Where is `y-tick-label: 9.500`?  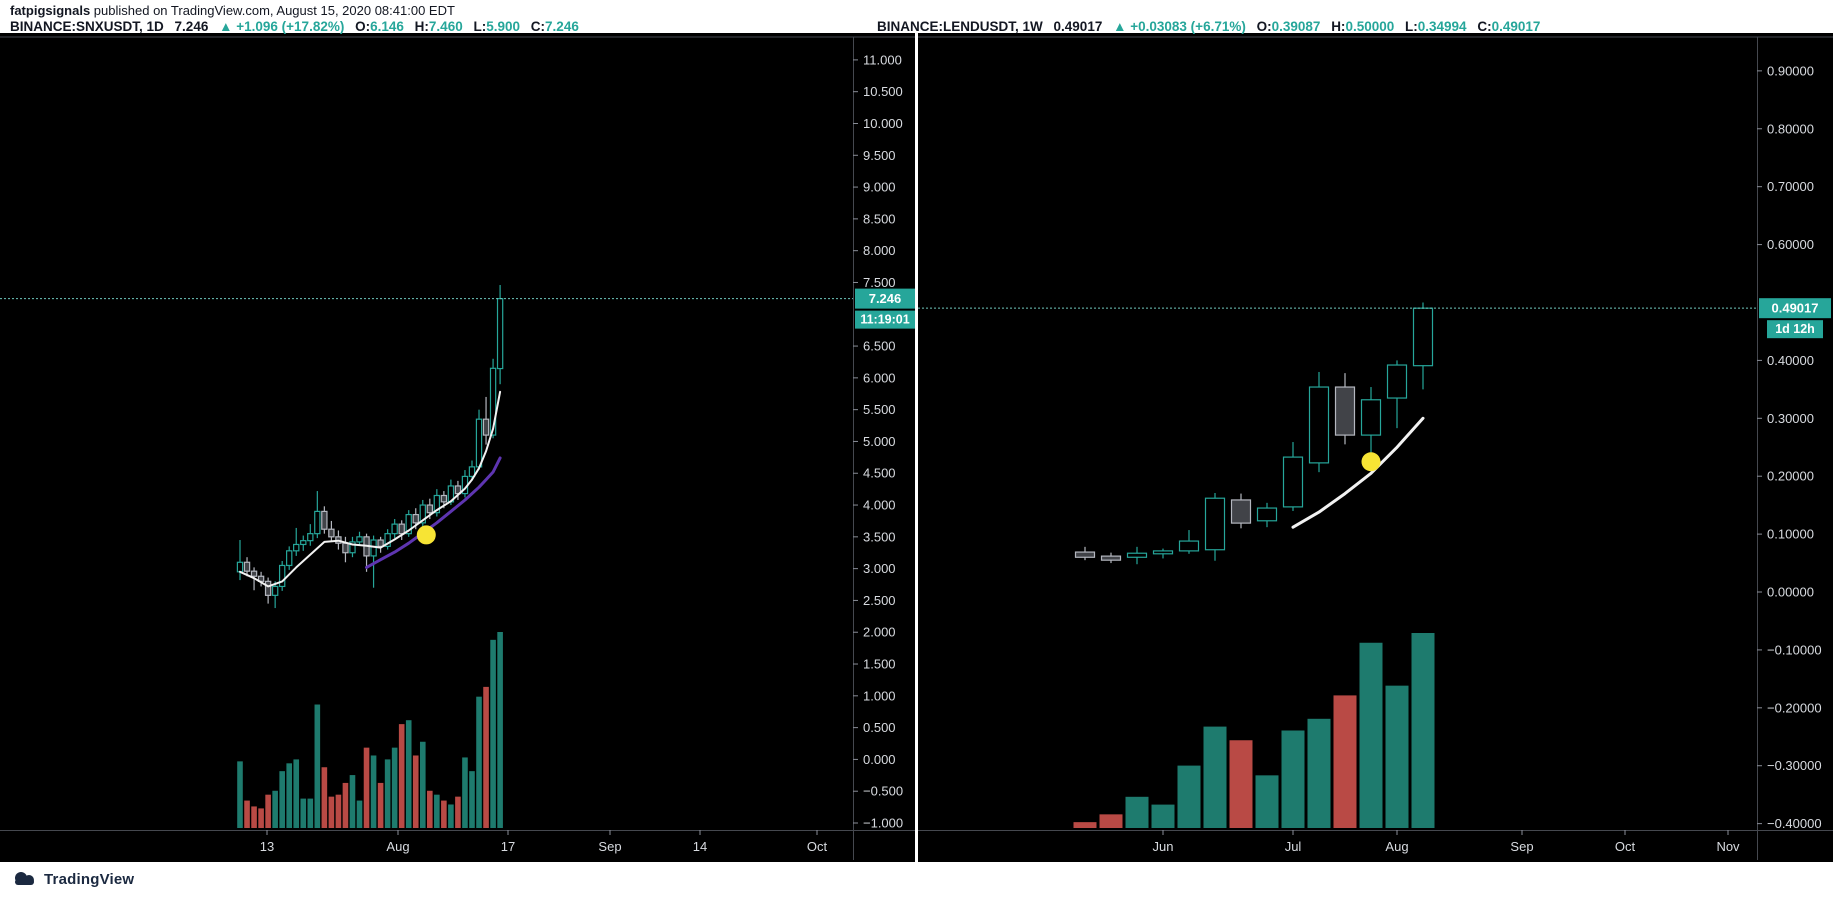
y-tick-label: 9.500 is located at coordinates (879, 155).